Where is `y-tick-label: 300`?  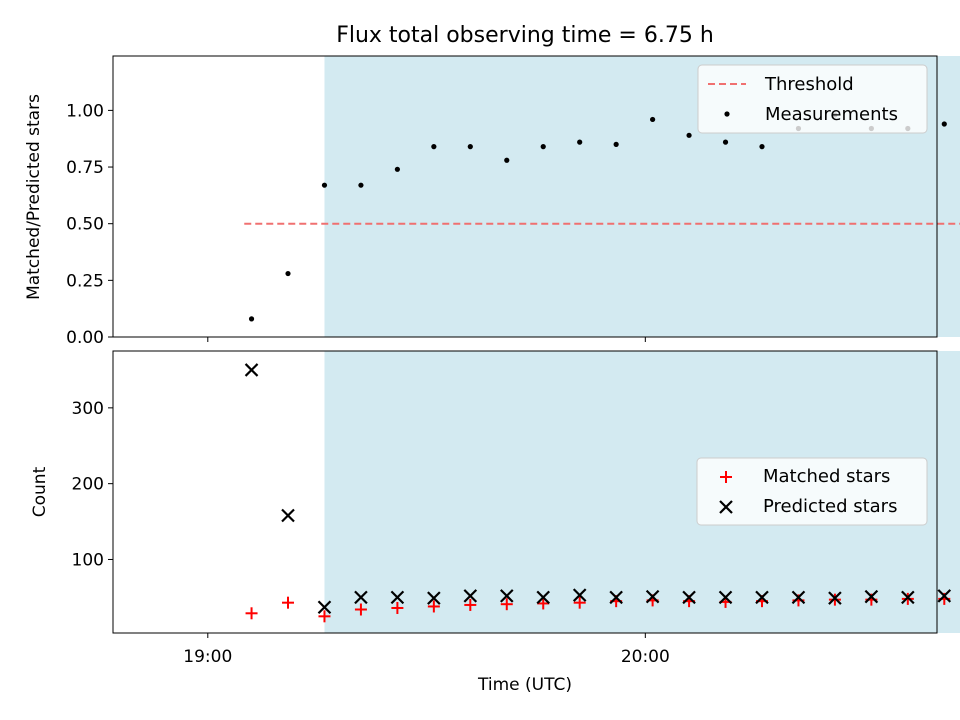
y-tick-label: 300 is located at coordinates (88, 409).